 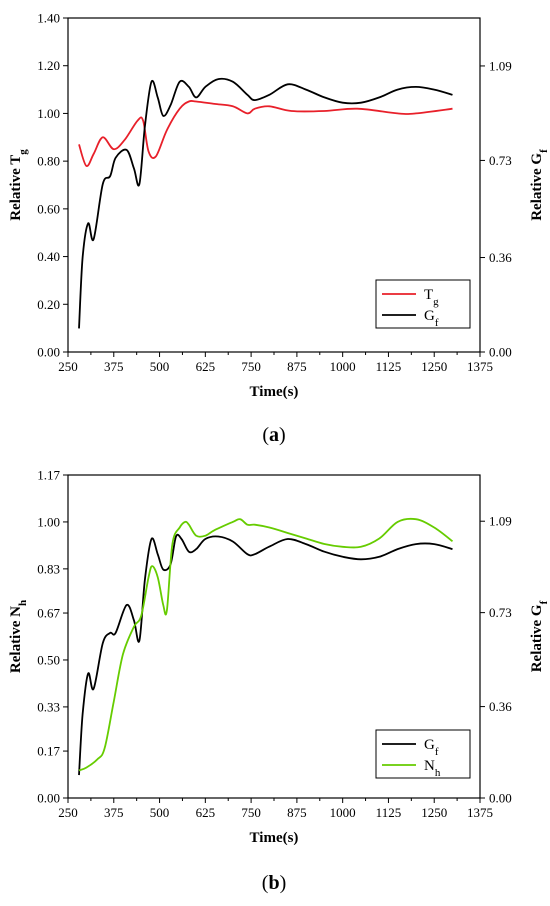 What do you see at coordinates (48, 613) in the screenshot?
I see `y-left-tick-label: 0.67` at bounding box center [48, 613].